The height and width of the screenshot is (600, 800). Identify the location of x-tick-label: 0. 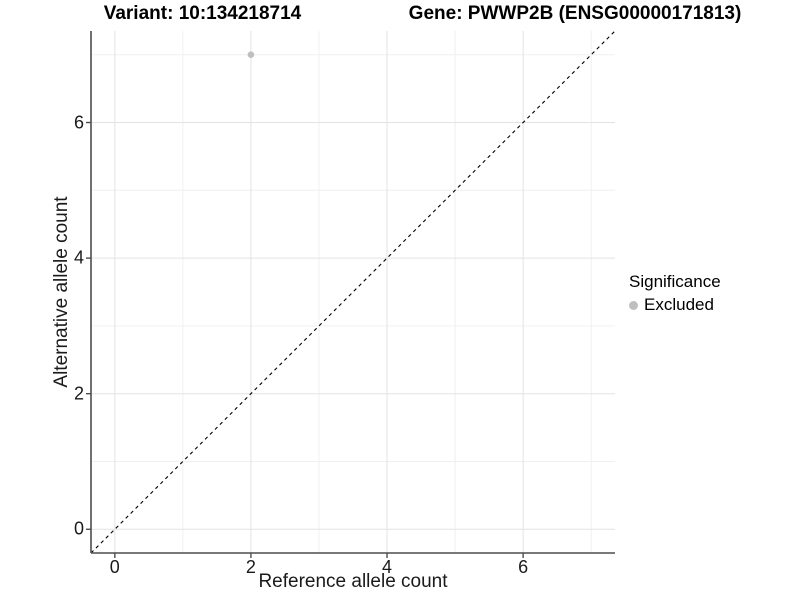
(114, 567).